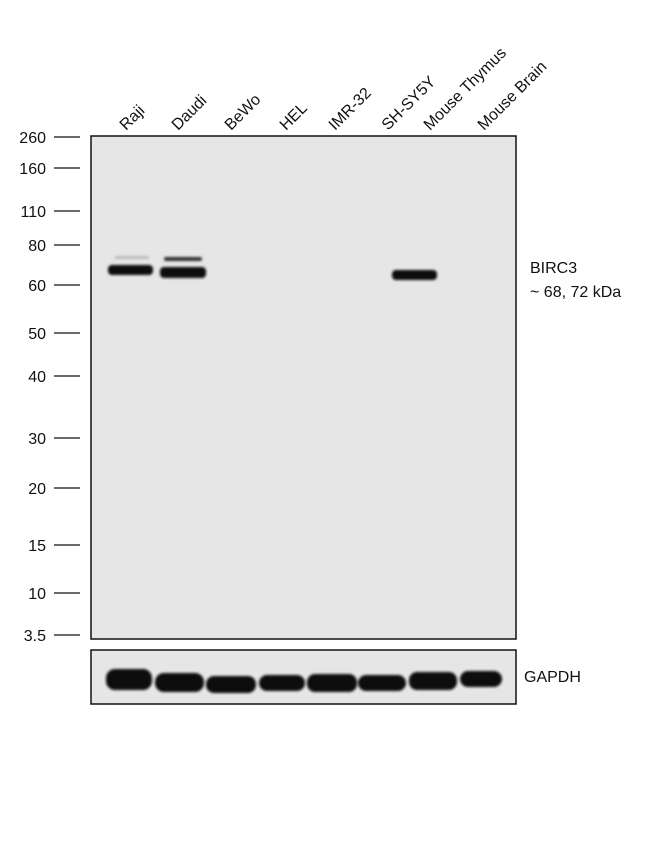 This screenshot has height=848, width=650. What do you see at coordinates (552, 677) in the screenshot?
I see `loading-control-label: GAPDH` at bounding box center [552, 677].